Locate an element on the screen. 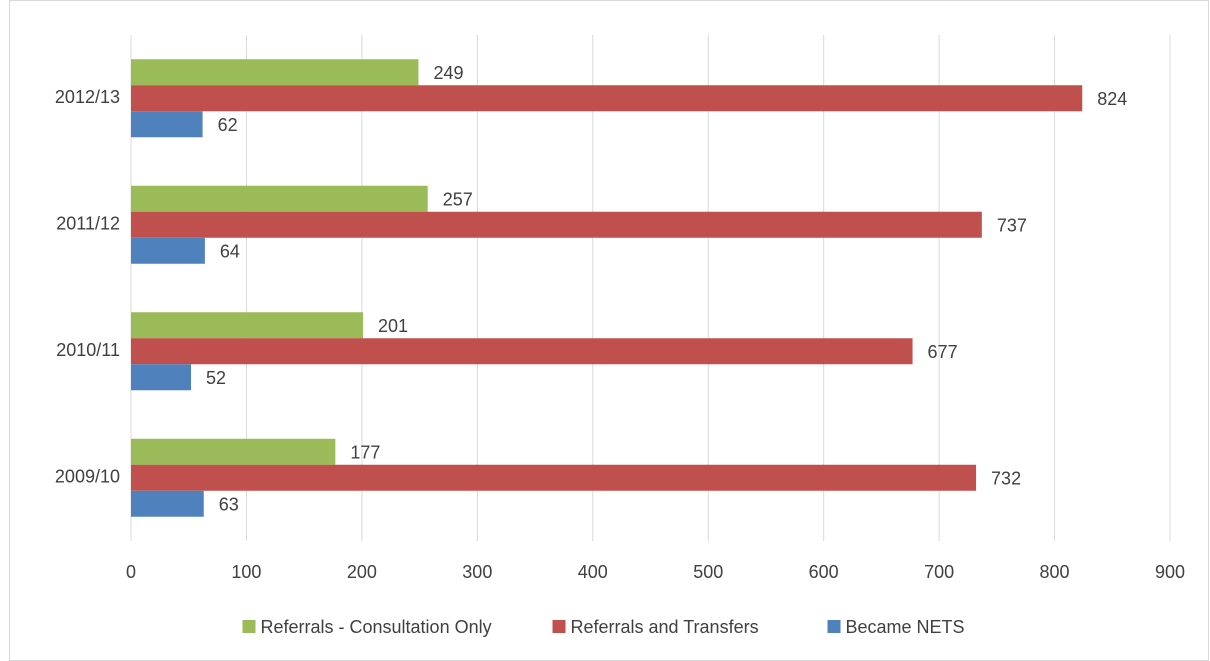  x-tick-label: 400 is located at coordinates (593, 572).